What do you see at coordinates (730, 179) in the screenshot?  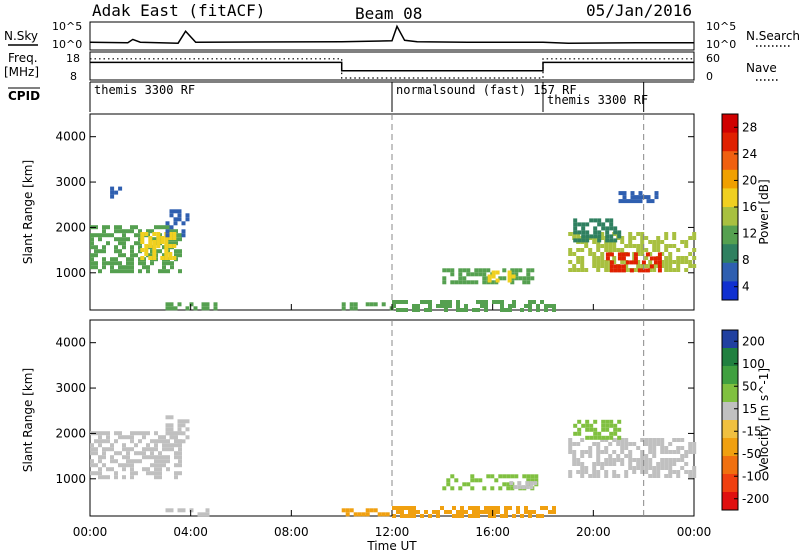 I see `power-colorbar-swatch` at bounding box center [730, 179].